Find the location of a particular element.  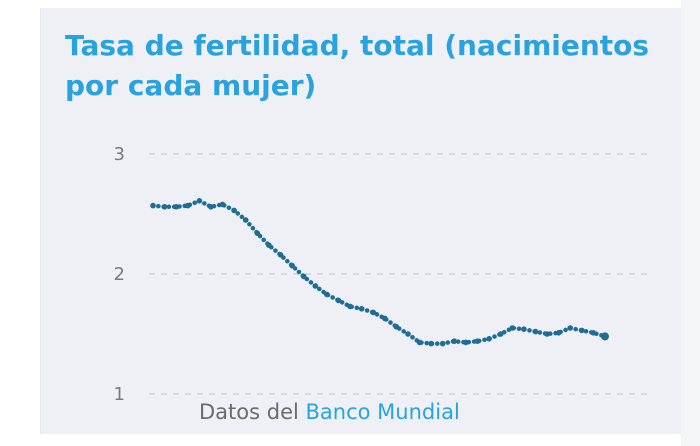

y-tick-label-1: 1 is located at coordinates (119, 394).